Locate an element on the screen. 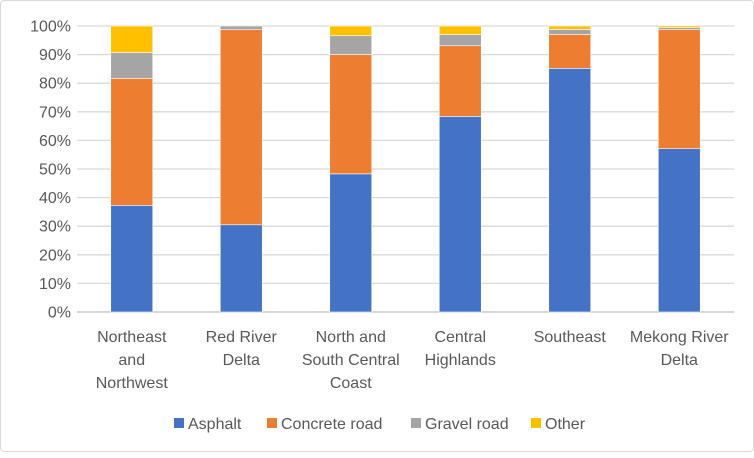  legend-label: Other is located at coordinates (565, 424).